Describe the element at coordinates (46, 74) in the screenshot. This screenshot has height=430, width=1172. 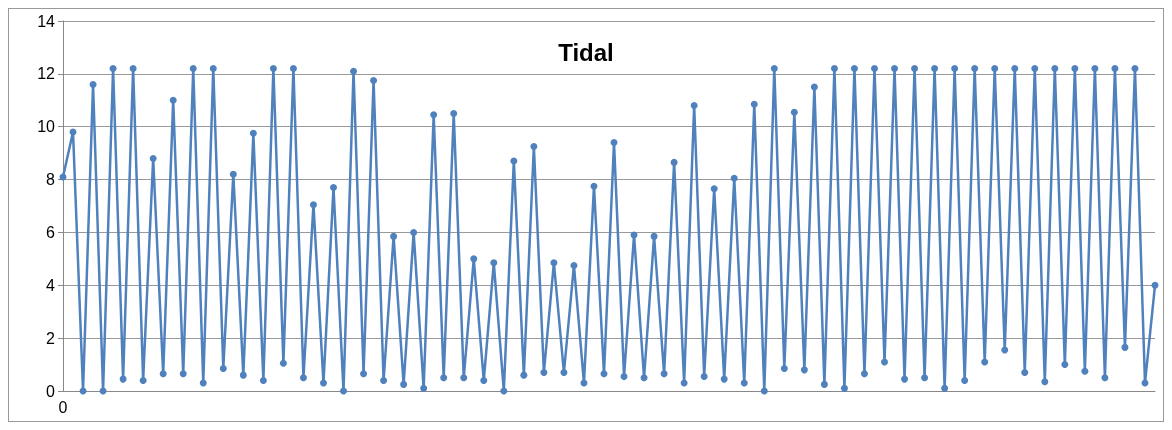
I see `y-tick-label: 12` at that location.